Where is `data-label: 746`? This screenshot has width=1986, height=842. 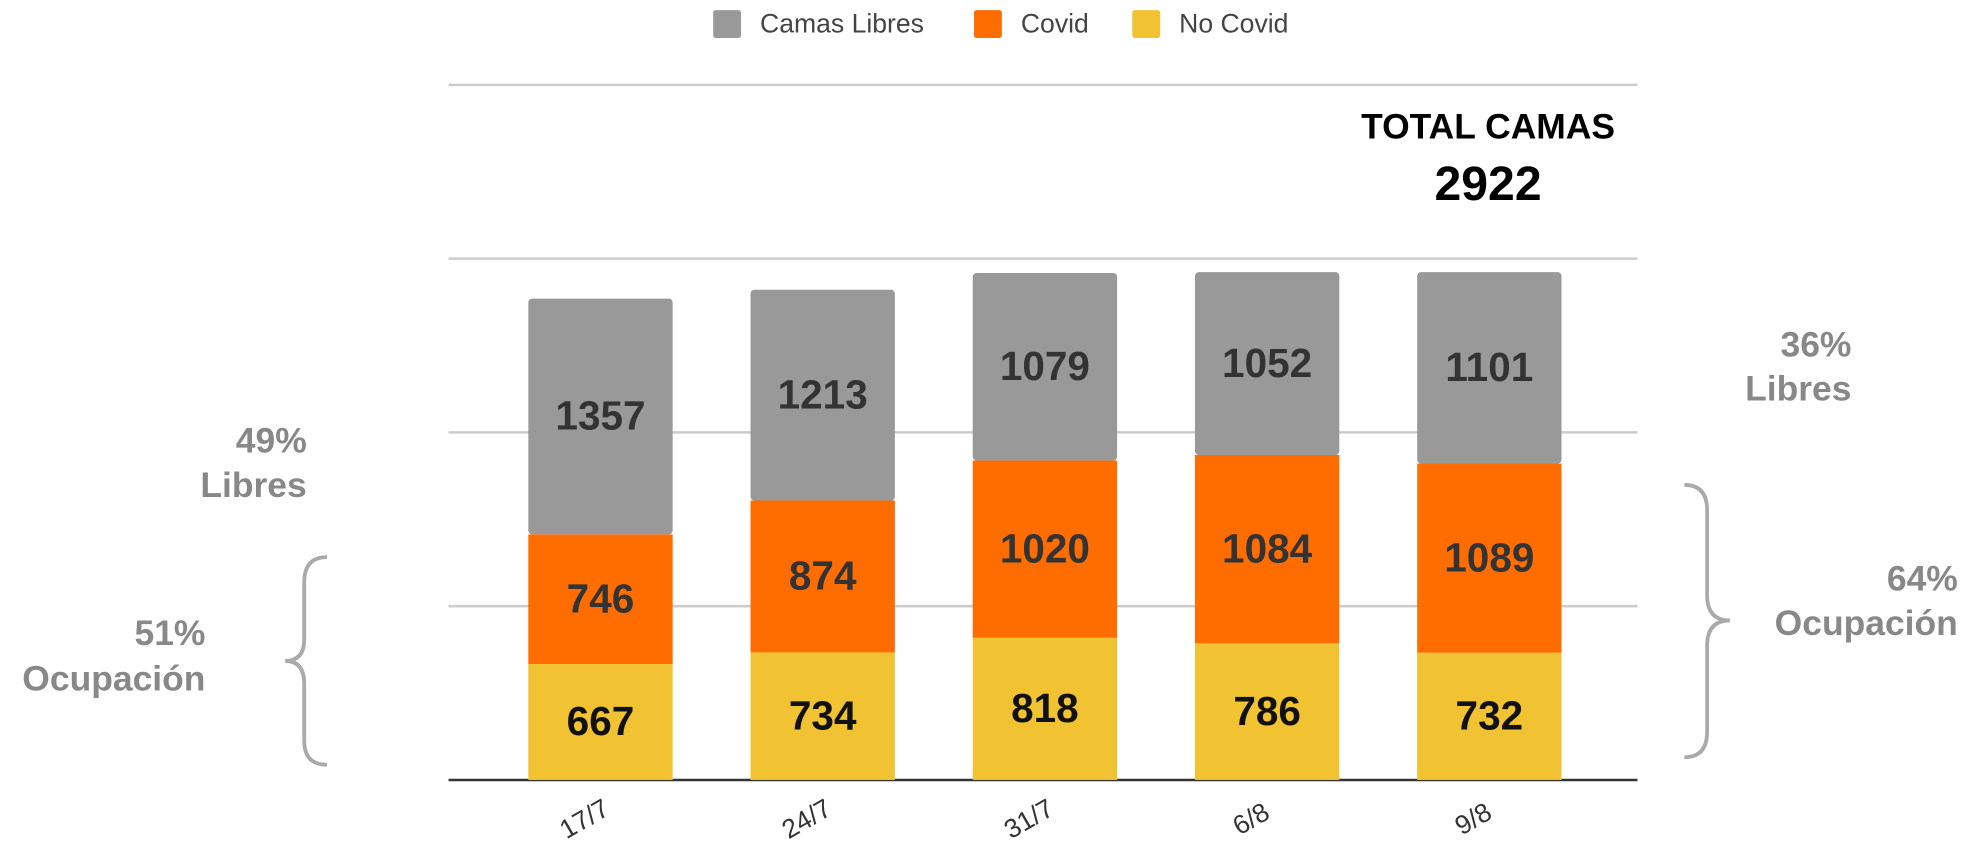
data-label: 746 is located at coordinates (601, 598).